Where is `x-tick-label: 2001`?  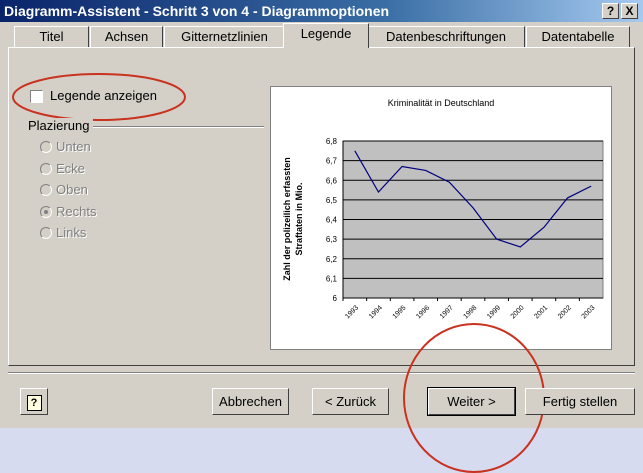
x-tick-label: 2001 is located at coordinates (541, 312).